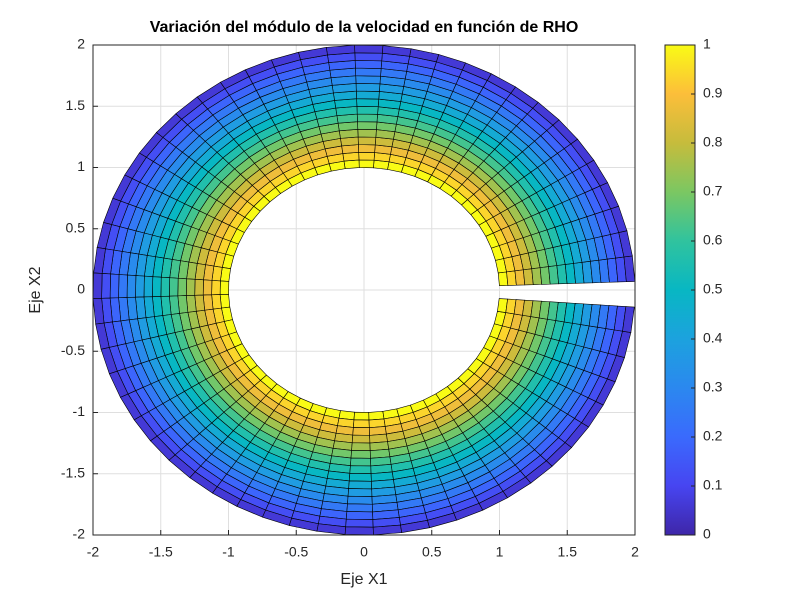 This screenshot has width=800, height=600. What do you see at coordinates (81, 289) in the screenshot?
I see `y-tick-label: 0` at bounding box center [81, 289].